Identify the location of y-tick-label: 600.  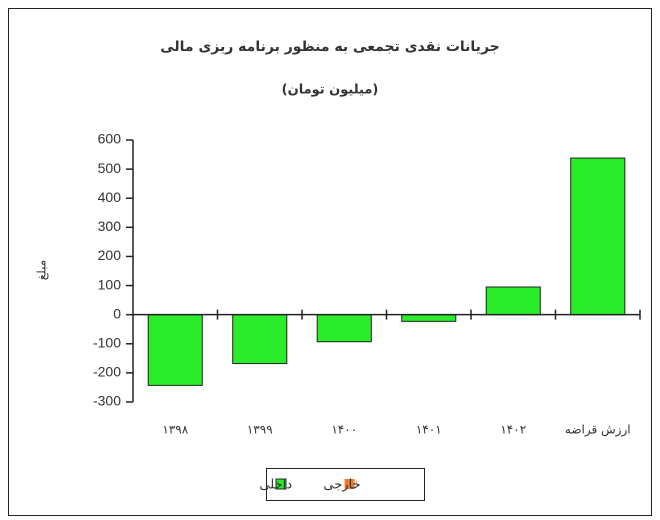
(110, 139).